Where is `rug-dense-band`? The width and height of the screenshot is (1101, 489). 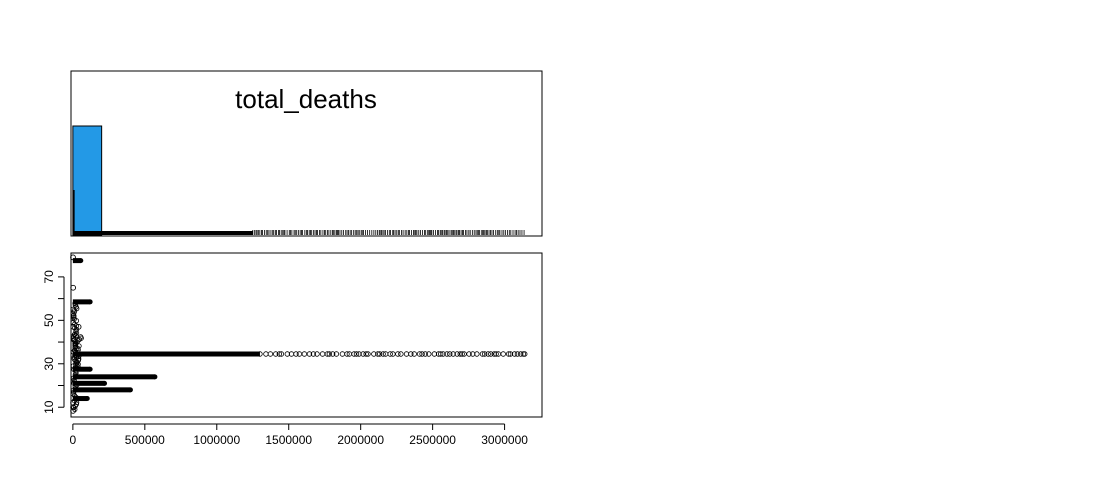
rug-dense-band is located at coordinates (162, 233).